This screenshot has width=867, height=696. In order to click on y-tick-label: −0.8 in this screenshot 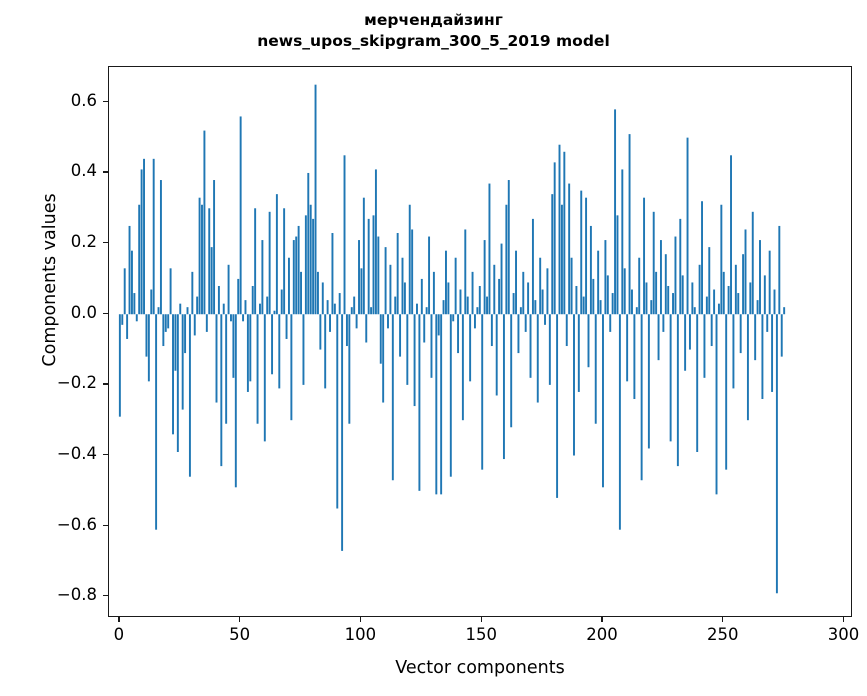, I will do `click(76, 595)`.